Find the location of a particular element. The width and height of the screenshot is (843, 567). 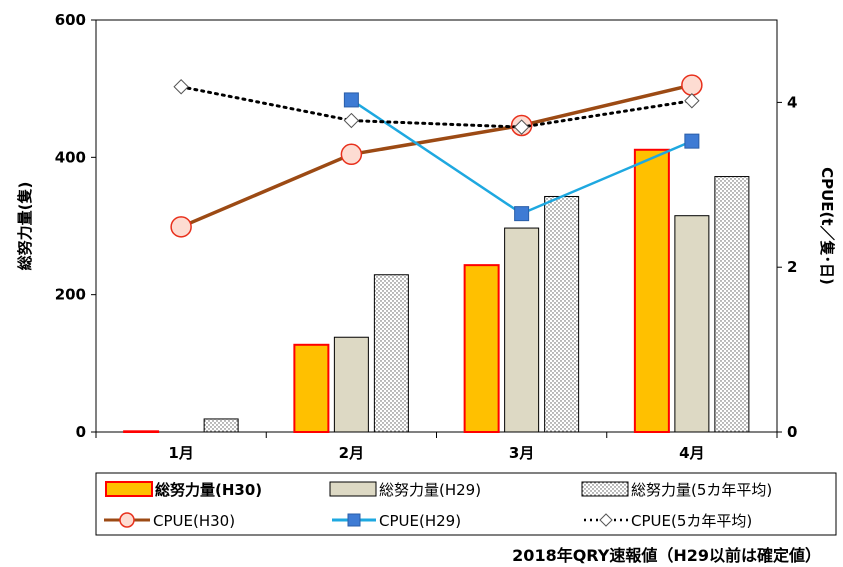

y-tick-label-3: 600 is located at coordinates (70, 20).